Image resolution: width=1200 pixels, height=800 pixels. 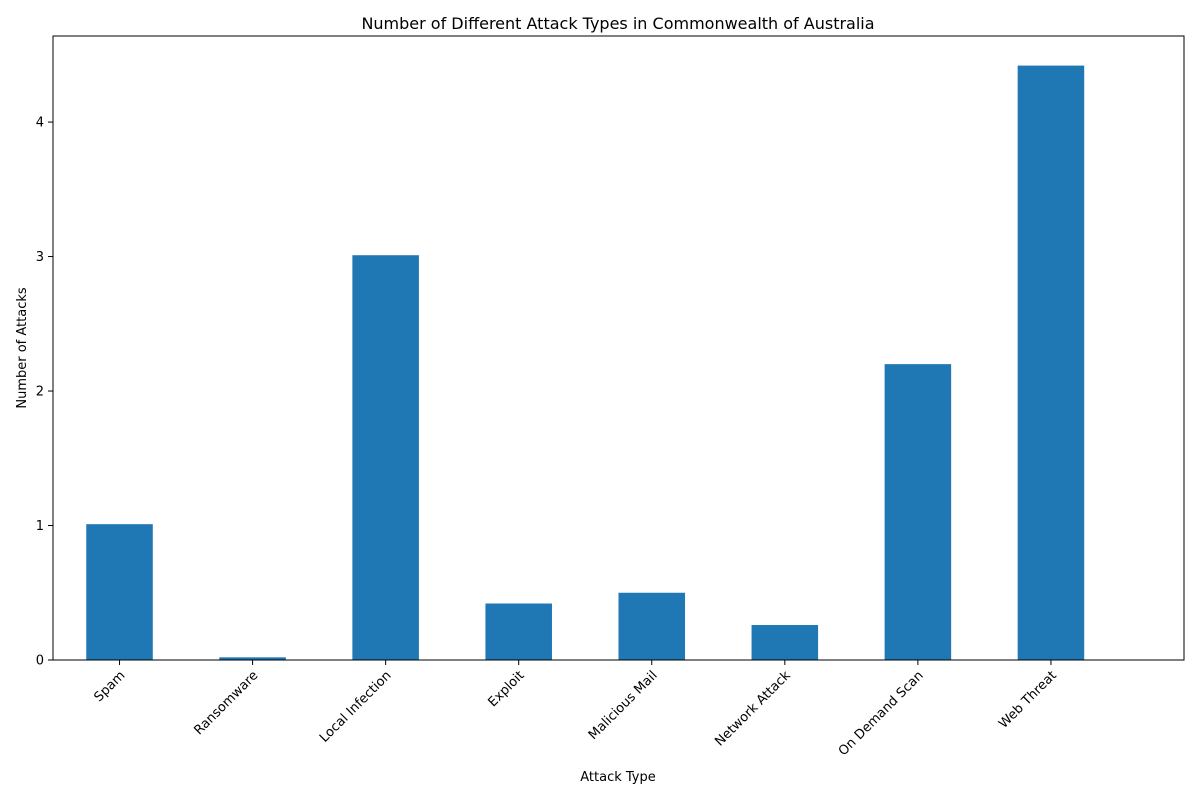 I want to click on x-tick-label: Web Threat, so click(x=1027, y=699).